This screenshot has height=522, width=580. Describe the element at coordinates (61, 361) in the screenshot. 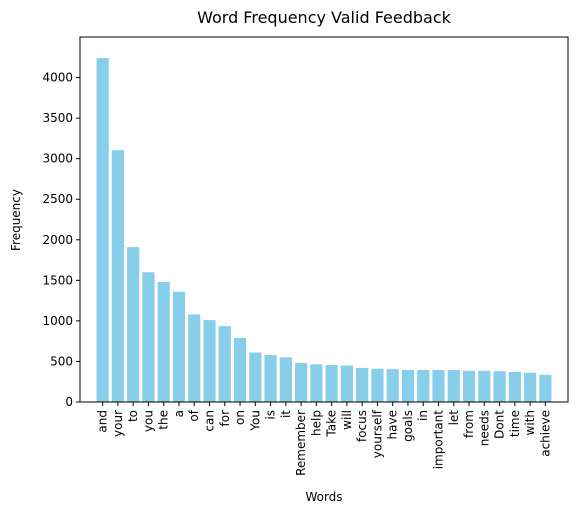

I see `y-tick-label: 500` at that location.